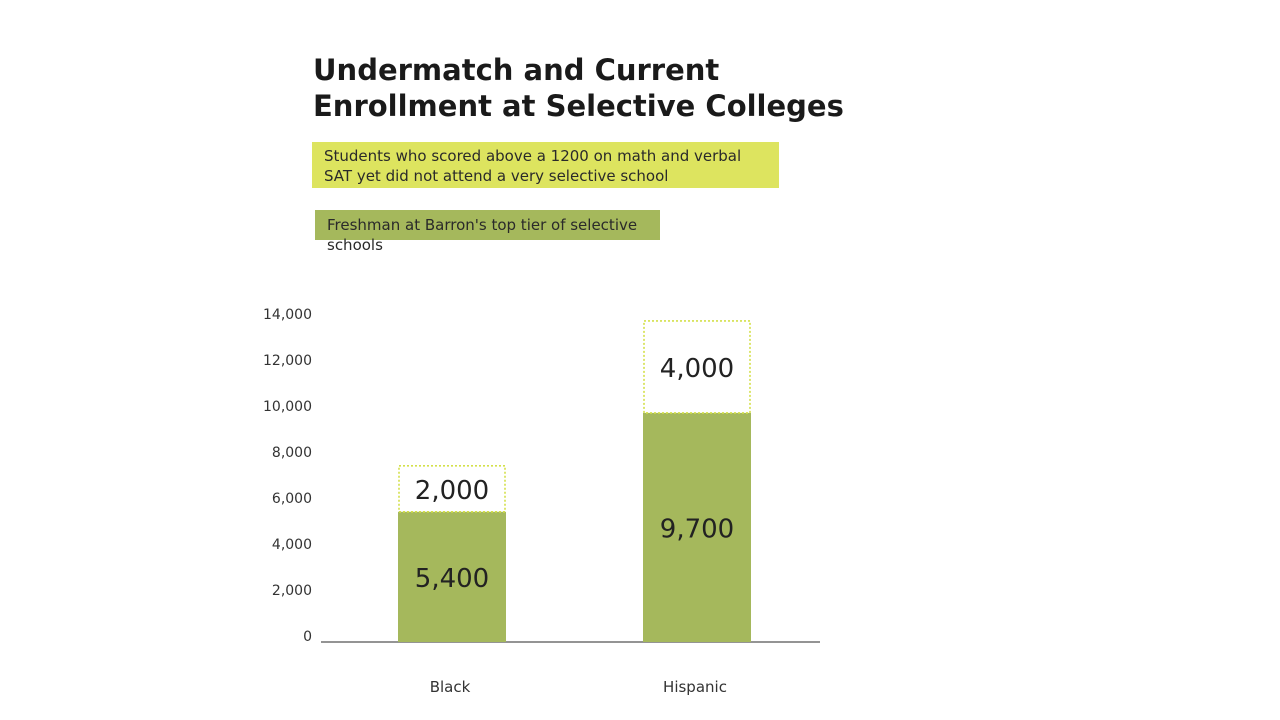 This screenshot has width=1280, height=720. I want to click on bar-value-freshman-black: 5,400, so click(452, 579).